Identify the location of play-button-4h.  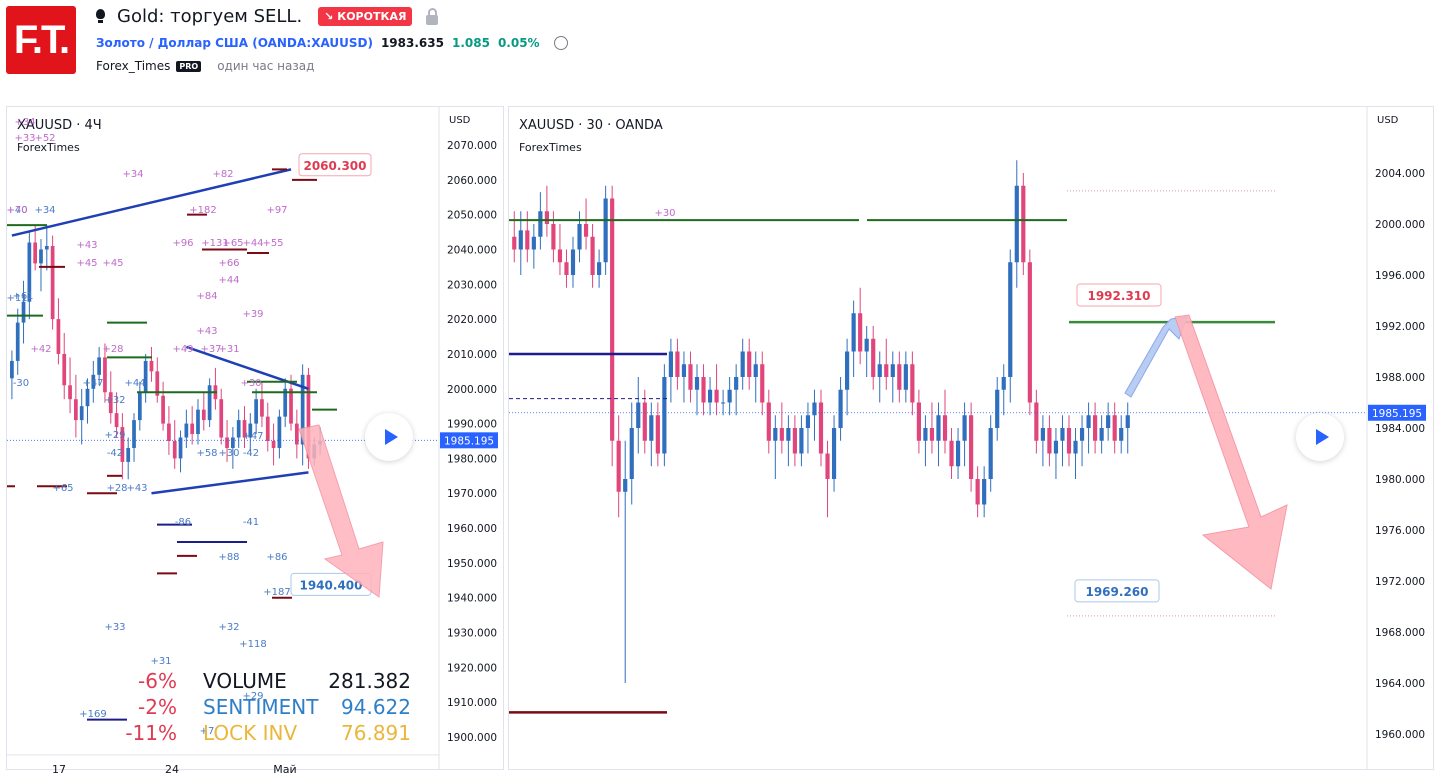
(389, 437).